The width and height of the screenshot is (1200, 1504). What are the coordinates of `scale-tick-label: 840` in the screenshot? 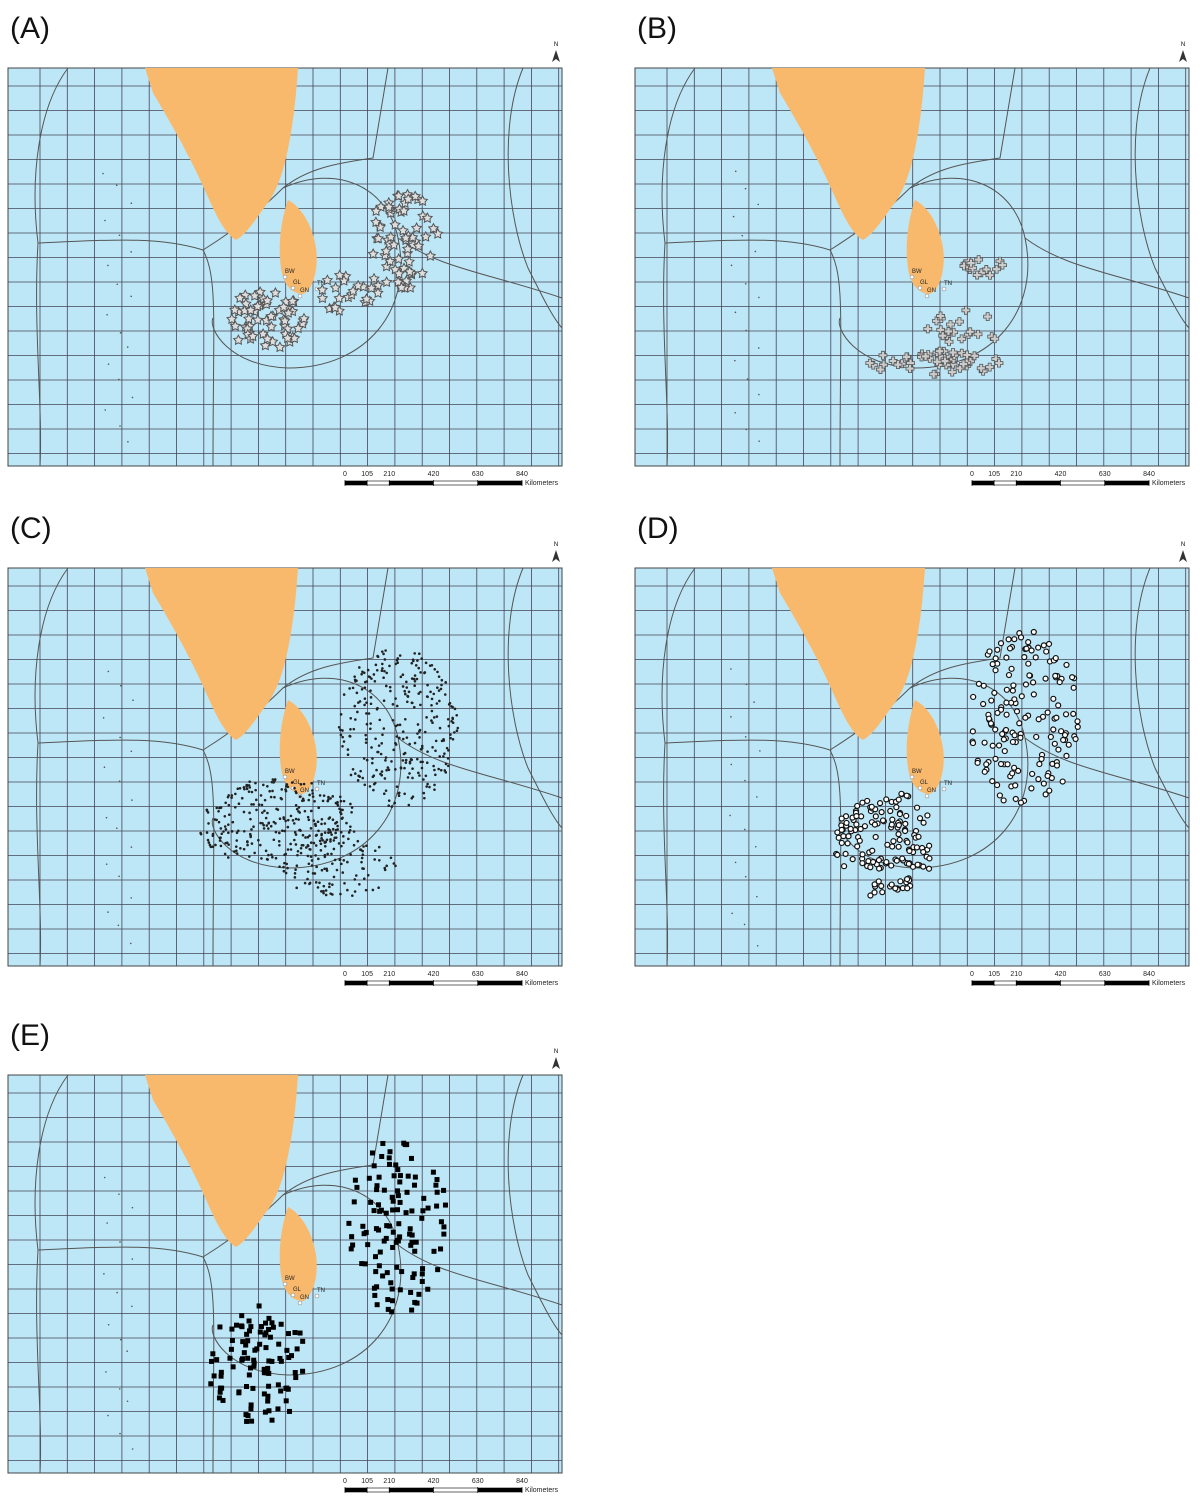 It's located at (1149, 974).